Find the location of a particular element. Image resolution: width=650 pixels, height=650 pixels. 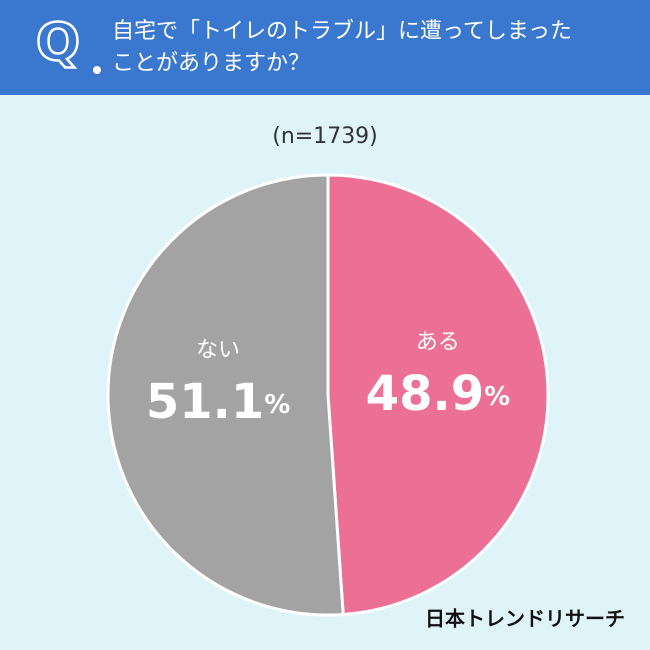

badge-dot is located at coordinates (97, 70).